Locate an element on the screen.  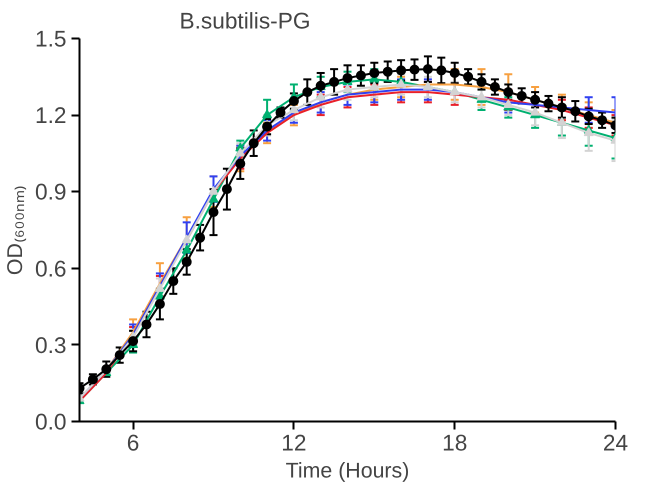
x-tick-label: 6 is located at coordinates (133, 443).